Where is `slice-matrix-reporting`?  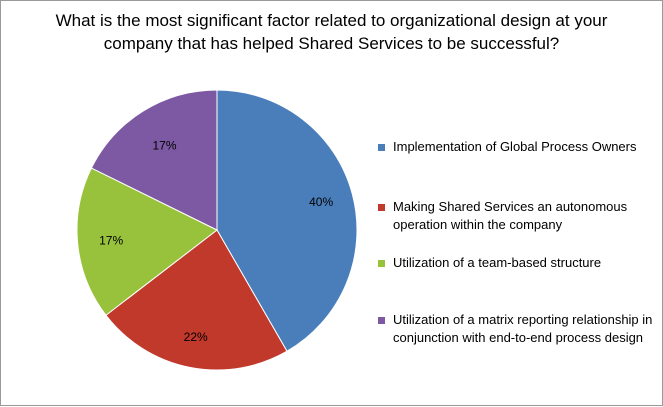
slice-matrix-reporting is located at coordinates (154, 160).